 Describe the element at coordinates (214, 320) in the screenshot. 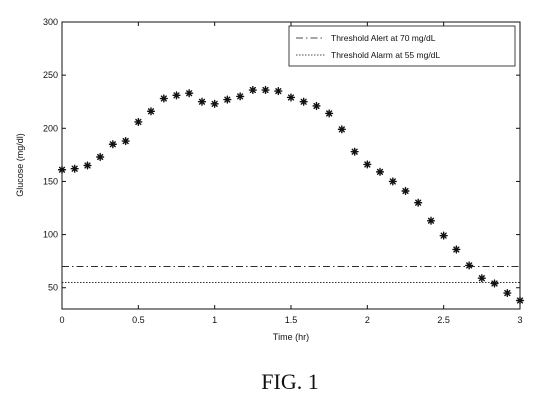

I see `x-tick-label: 1` at that location.